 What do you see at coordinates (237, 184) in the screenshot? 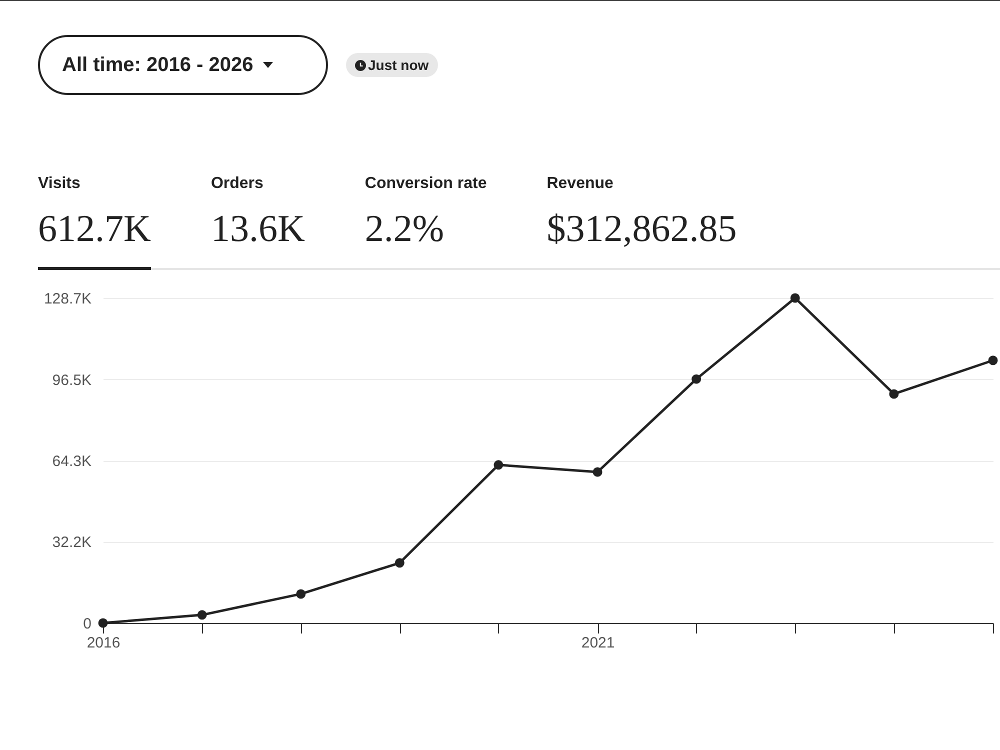
I see `text: Orders` at bounding box center [237, 184].